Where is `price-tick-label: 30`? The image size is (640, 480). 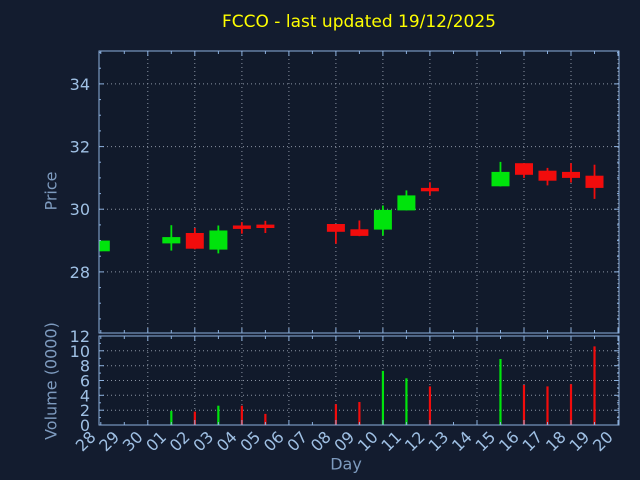
price-tick-label: 30 is located at coordinates (80, 209).